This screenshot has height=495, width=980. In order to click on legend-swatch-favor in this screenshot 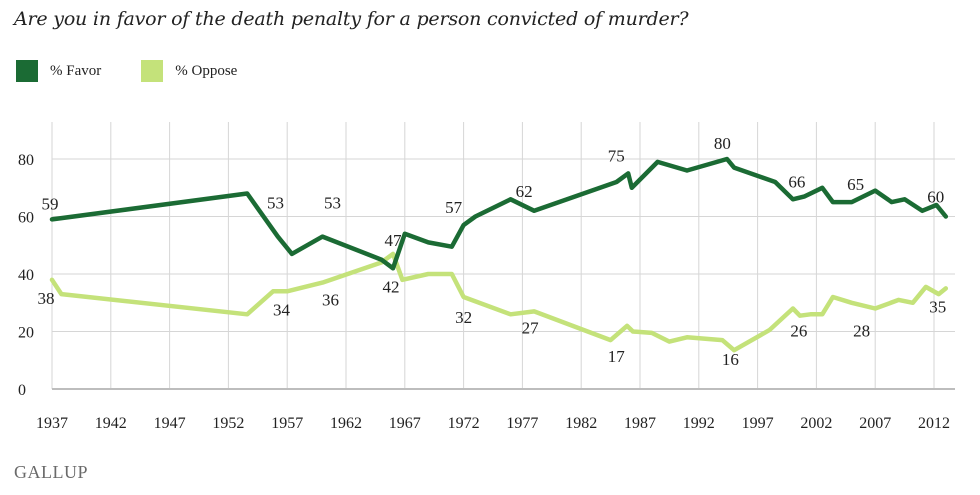, I will do `click(27, 71)`.